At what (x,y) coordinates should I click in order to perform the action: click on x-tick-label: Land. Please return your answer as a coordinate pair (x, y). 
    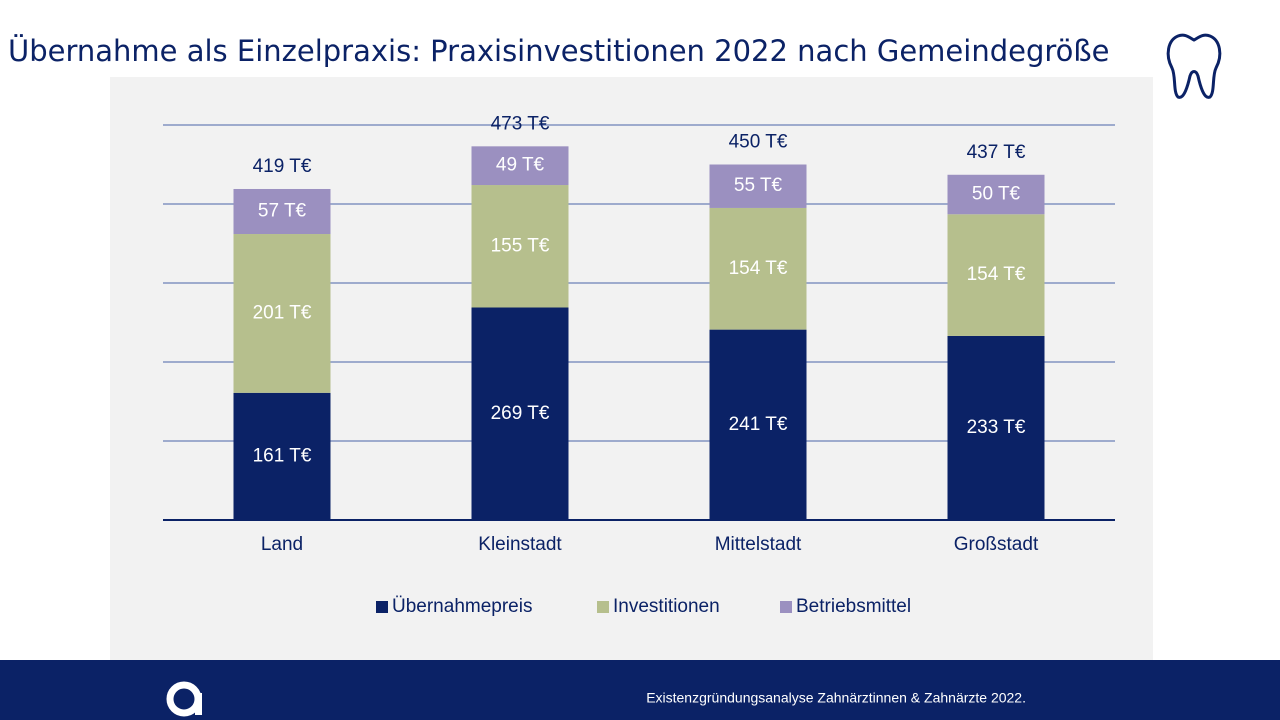
    Looking at the image, I should click on (282, 544).